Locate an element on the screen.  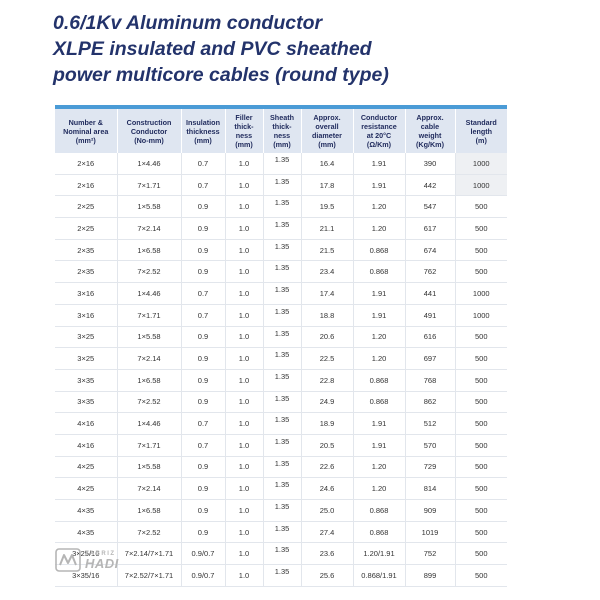
table-row: 2×25 7×2.14 0.9 1.0 1.35 21.1 1.20 617 500 is located at coordinates (281, 228).